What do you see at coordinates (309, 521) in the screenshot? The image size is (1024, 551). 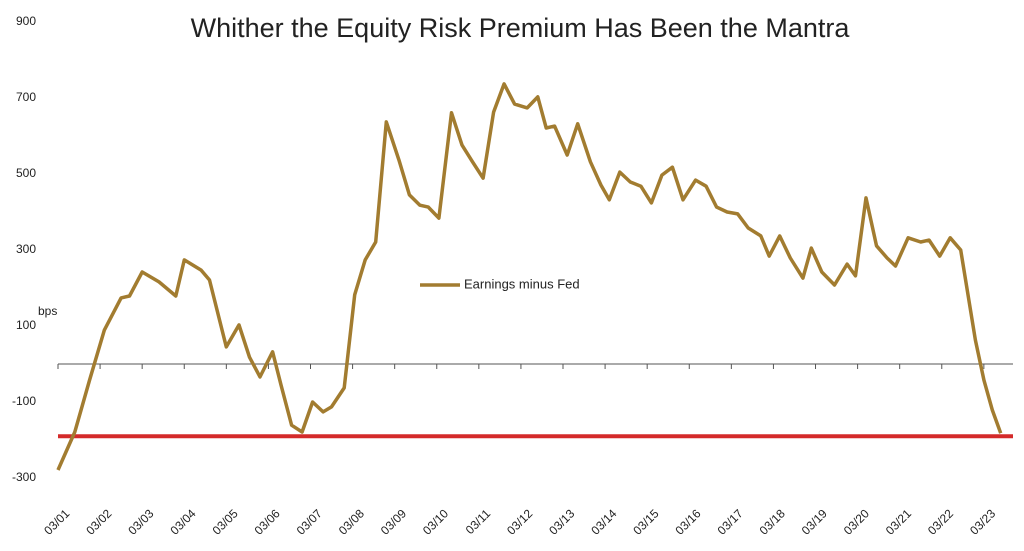 I see `x-tick-label: 03/07` at bounding box center [309, 521].